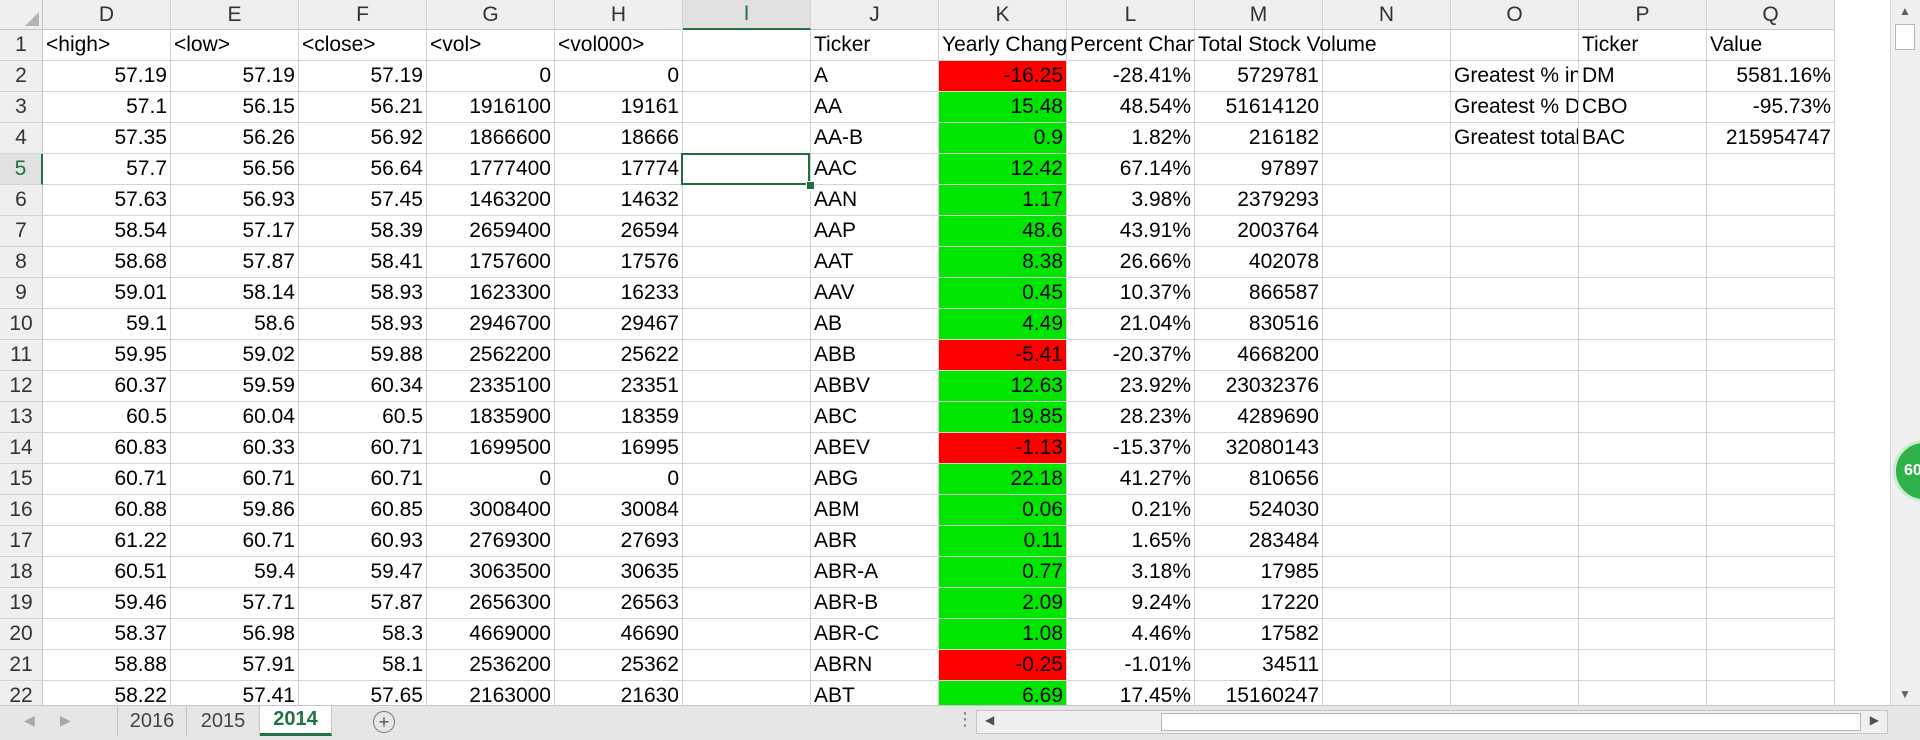 This screenshot has height=740, width=1920. I want to click on cell-f11: 59.88, so click(363, 355).